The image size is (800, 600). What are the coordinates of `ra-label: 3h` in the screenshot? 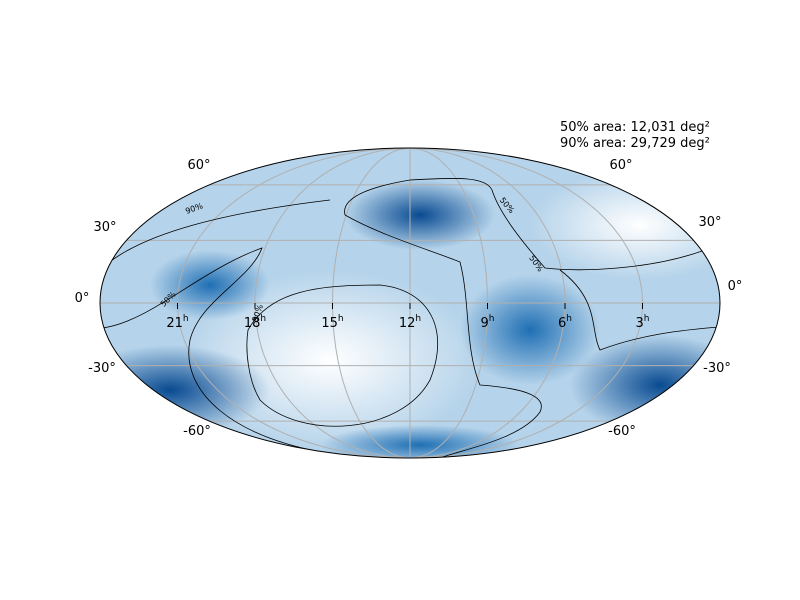 It's located at (643, 322).